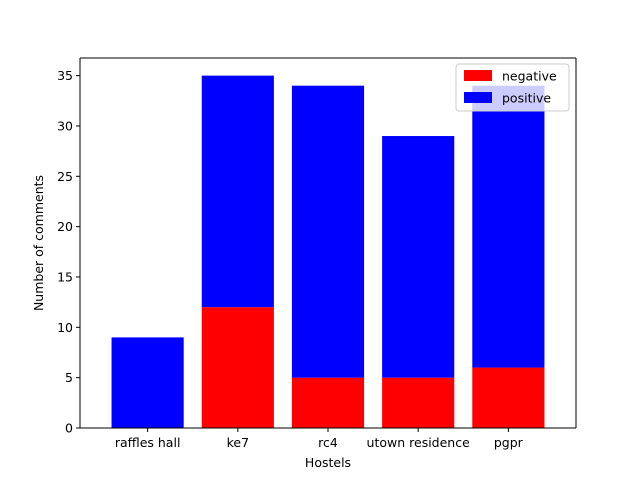 This screenshot has width=640, height=480. Describe the element at coordinates (38, 243) in the screenshot. I see `y-axis-label: Number of comments` at that location.